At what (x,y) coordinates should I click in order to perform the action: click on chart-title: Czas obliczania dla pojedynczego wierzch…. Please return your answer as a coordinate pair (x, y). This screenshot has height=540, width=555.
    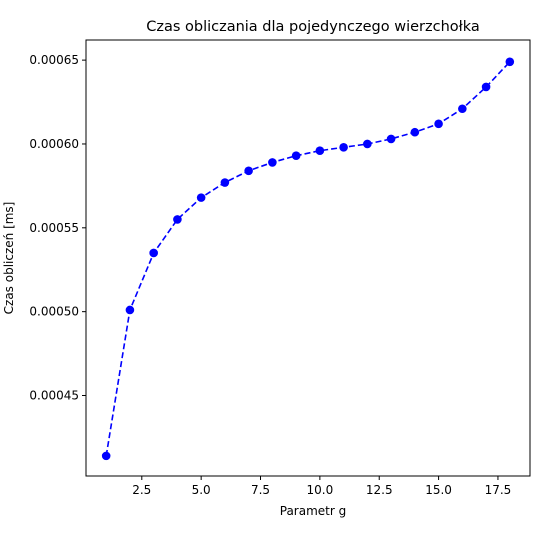
    Looking at the image, I should click on (313, 27).